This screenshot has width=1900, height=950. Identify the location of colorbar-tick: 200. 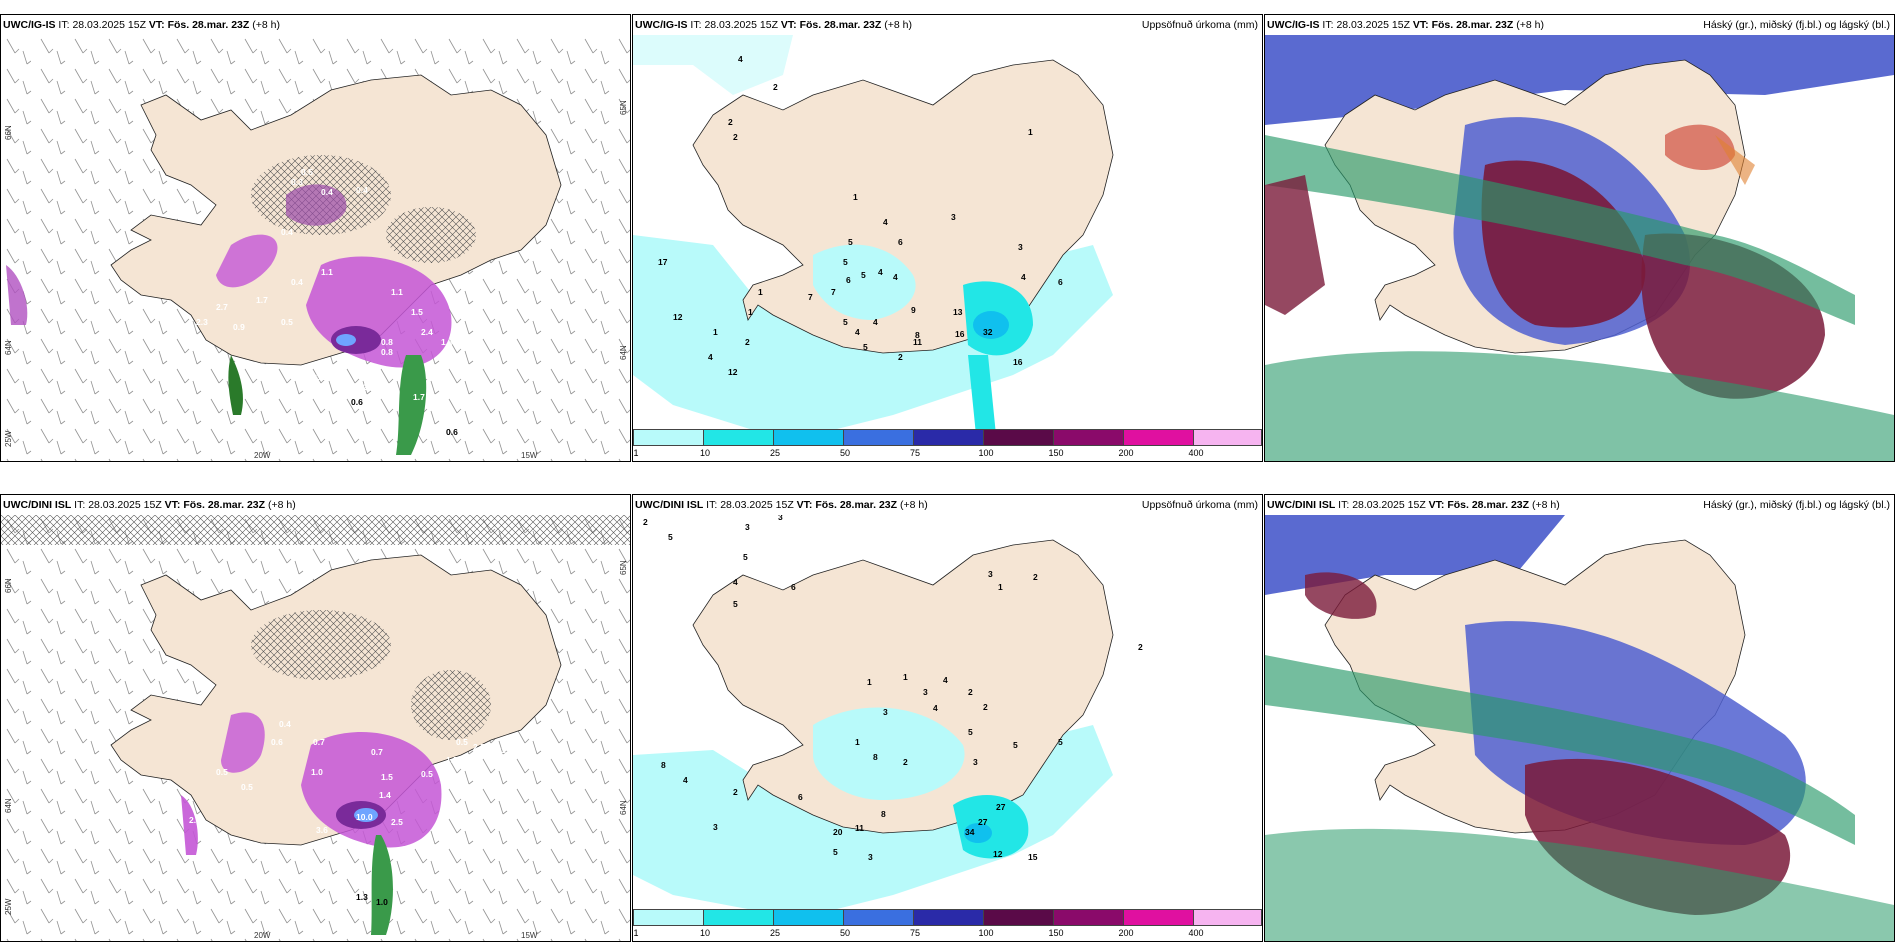
(1126, 453).